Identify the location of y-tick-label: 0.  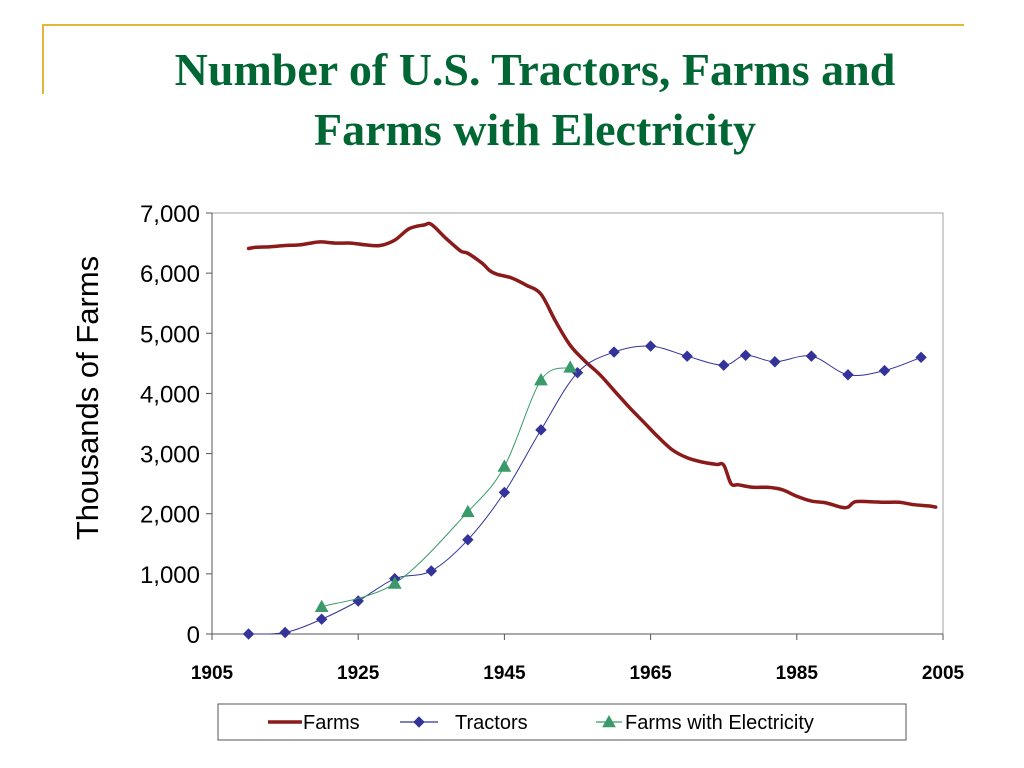
(193, 635).